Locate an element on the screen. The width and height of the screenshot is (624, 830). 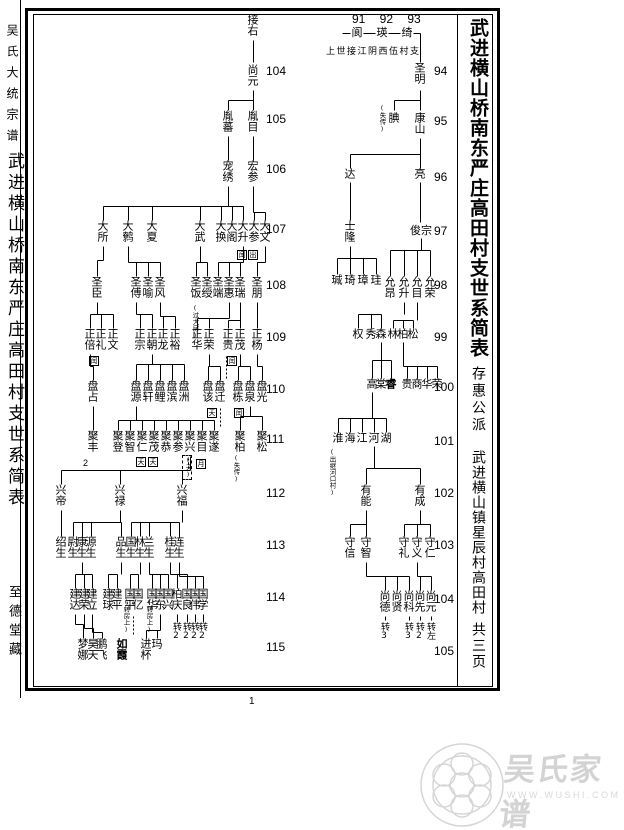
person-node: 源生 is located at coordinates (90, 547).